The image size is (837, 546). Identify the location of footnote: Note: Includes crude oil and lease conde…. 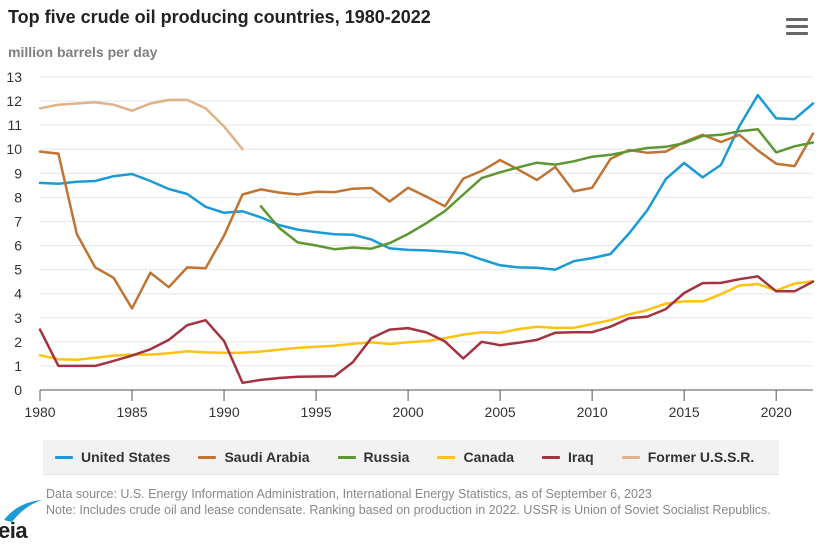
(408, 510).